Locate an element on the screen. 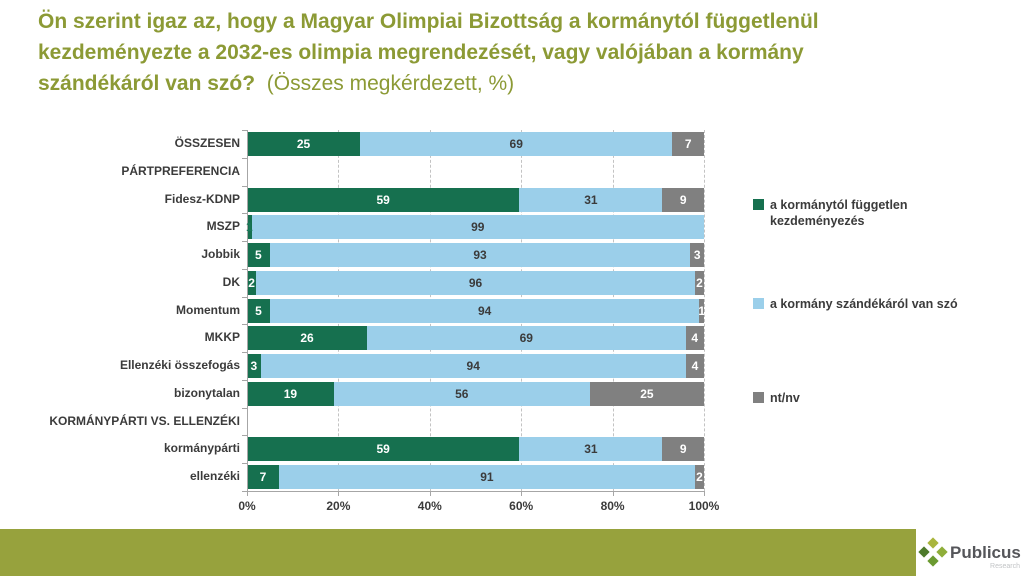 Image resolution: width=1024 pixels, height=581 pixels. legend-item: nt/nv is located at coordinates (776, 398).